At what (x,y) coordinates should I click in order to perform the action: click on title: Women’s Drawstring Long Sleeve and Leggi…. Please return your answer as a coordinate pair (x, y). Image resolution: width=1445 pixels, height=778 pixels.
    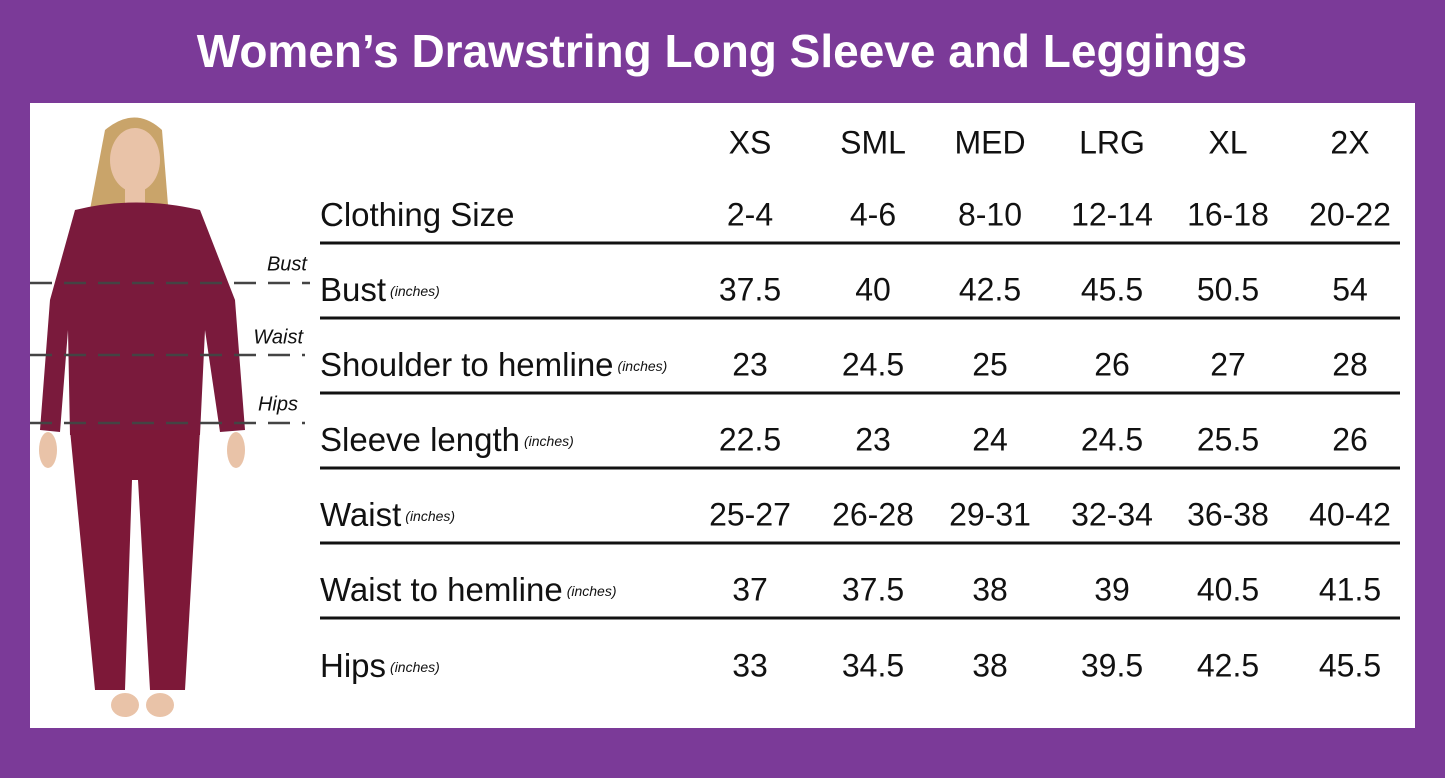
    Looking at the image, I should click on (722, 51).